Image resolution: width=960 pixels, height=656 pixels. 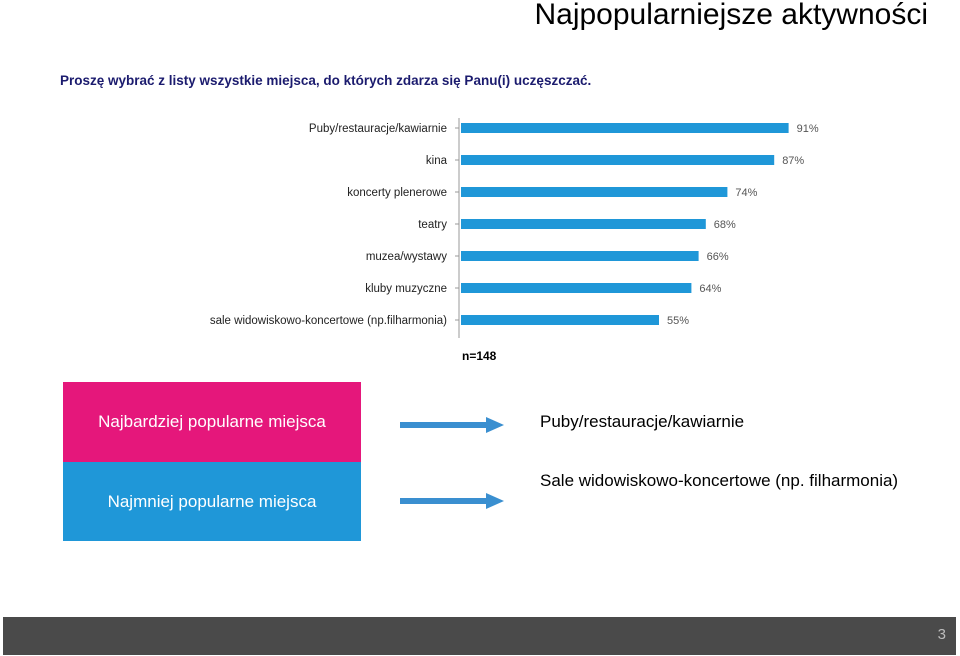 What do you see at coordinates (479, 636) in the screenshot?
I see `footer-bar: 3` at bounding box center [479, 636].